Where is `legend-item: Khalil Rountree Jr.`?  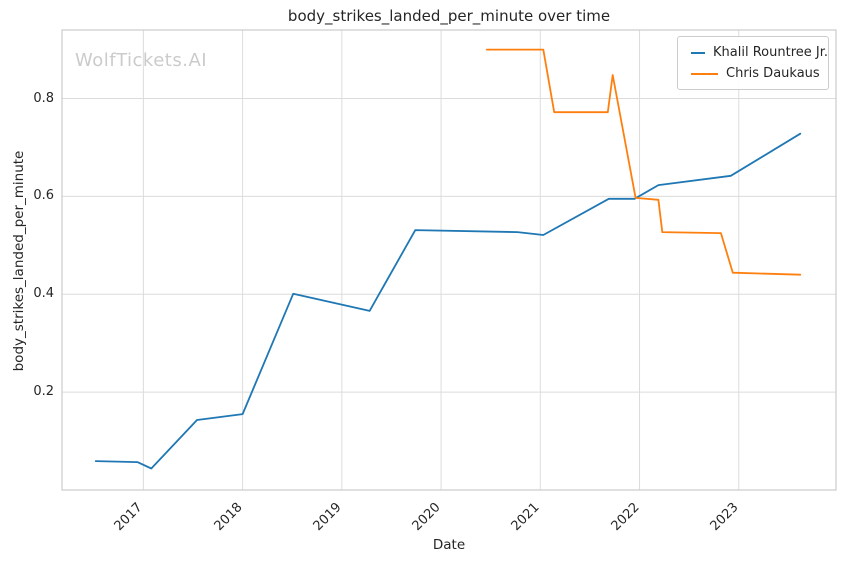 legend-item: Khalil Rountree Jr. is located at coordinates (753, 52).